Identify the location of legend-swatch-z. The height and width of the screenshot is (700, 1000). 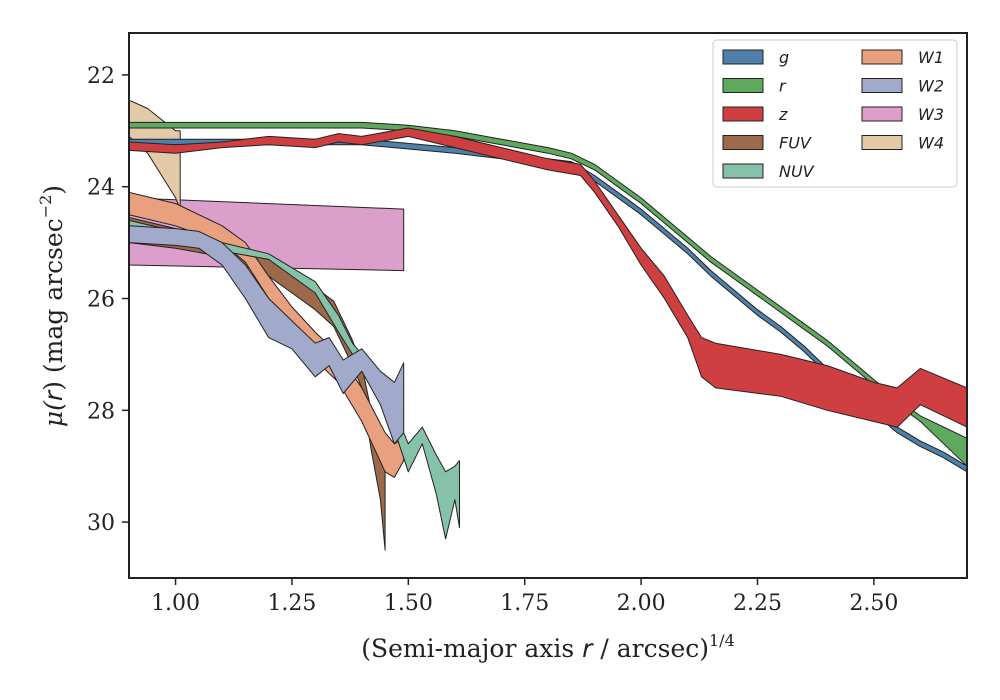
(743, 114).